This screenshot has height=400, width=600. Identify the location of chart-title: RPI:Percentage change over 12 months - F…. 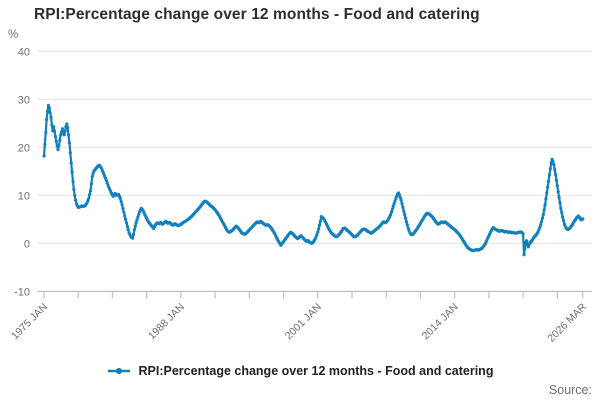
(257, 14).